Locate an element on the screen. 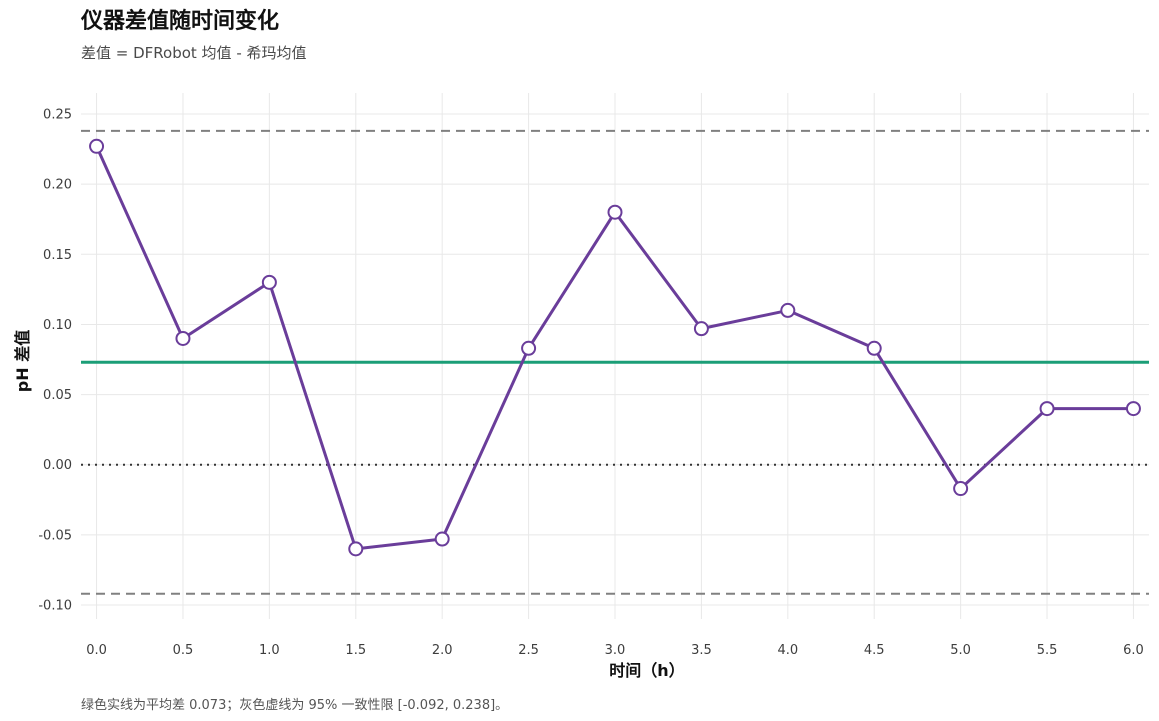  y-tick-label: 0.20 is located at coordinates (57, 185).